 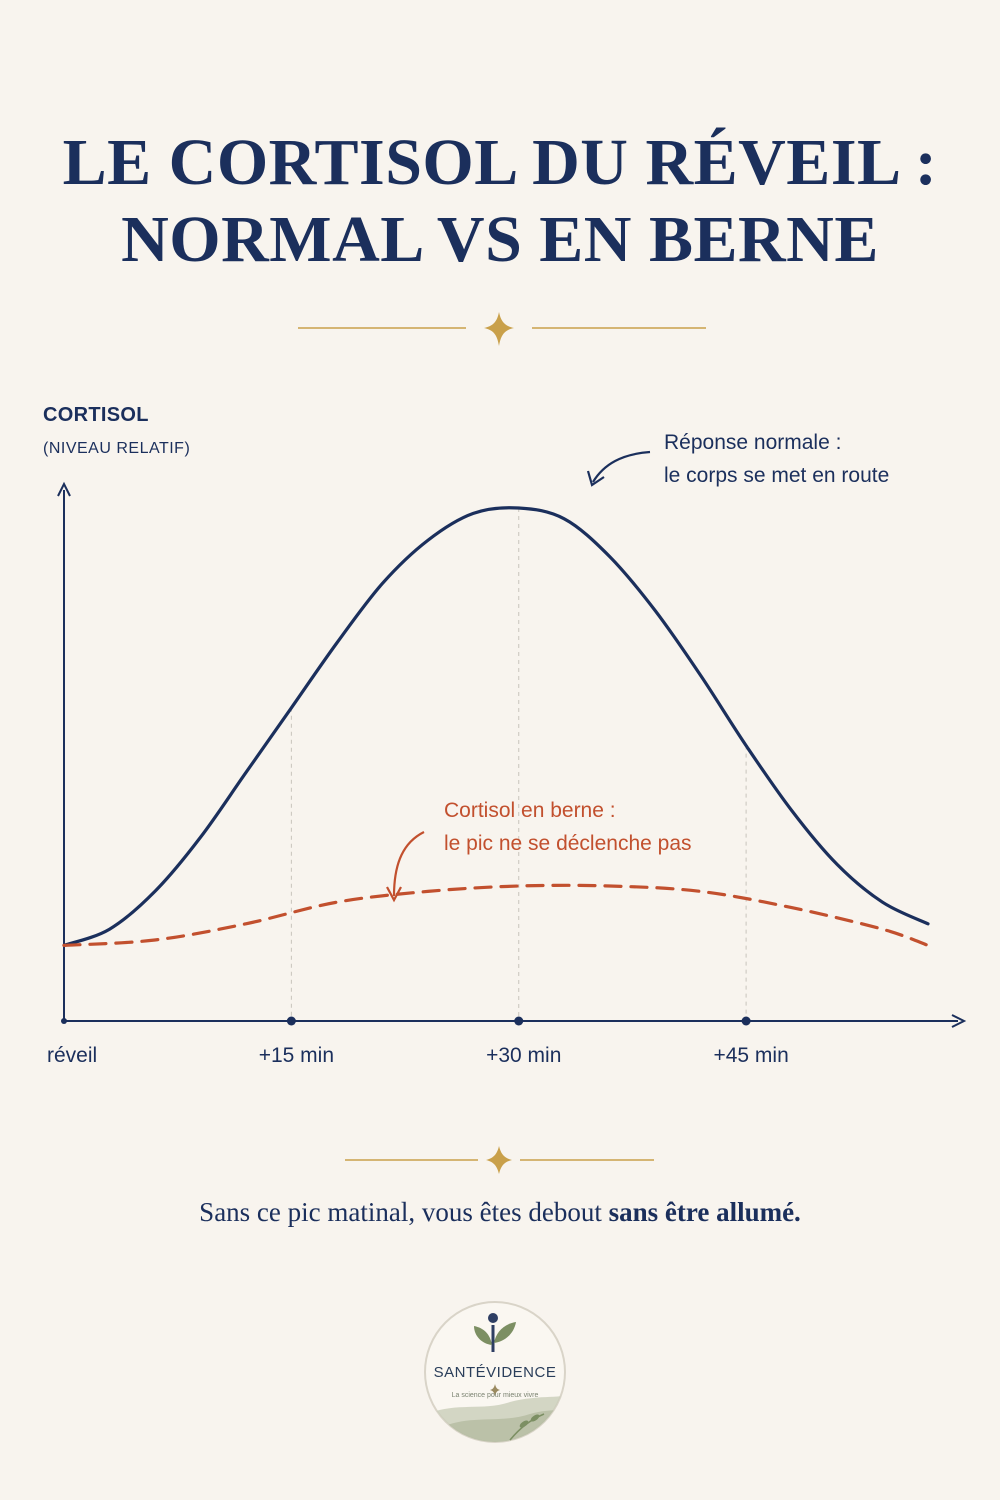 I want to click on y-axis-sublabel: (NIVEAU RELATIF), so click(x=117, y=448).